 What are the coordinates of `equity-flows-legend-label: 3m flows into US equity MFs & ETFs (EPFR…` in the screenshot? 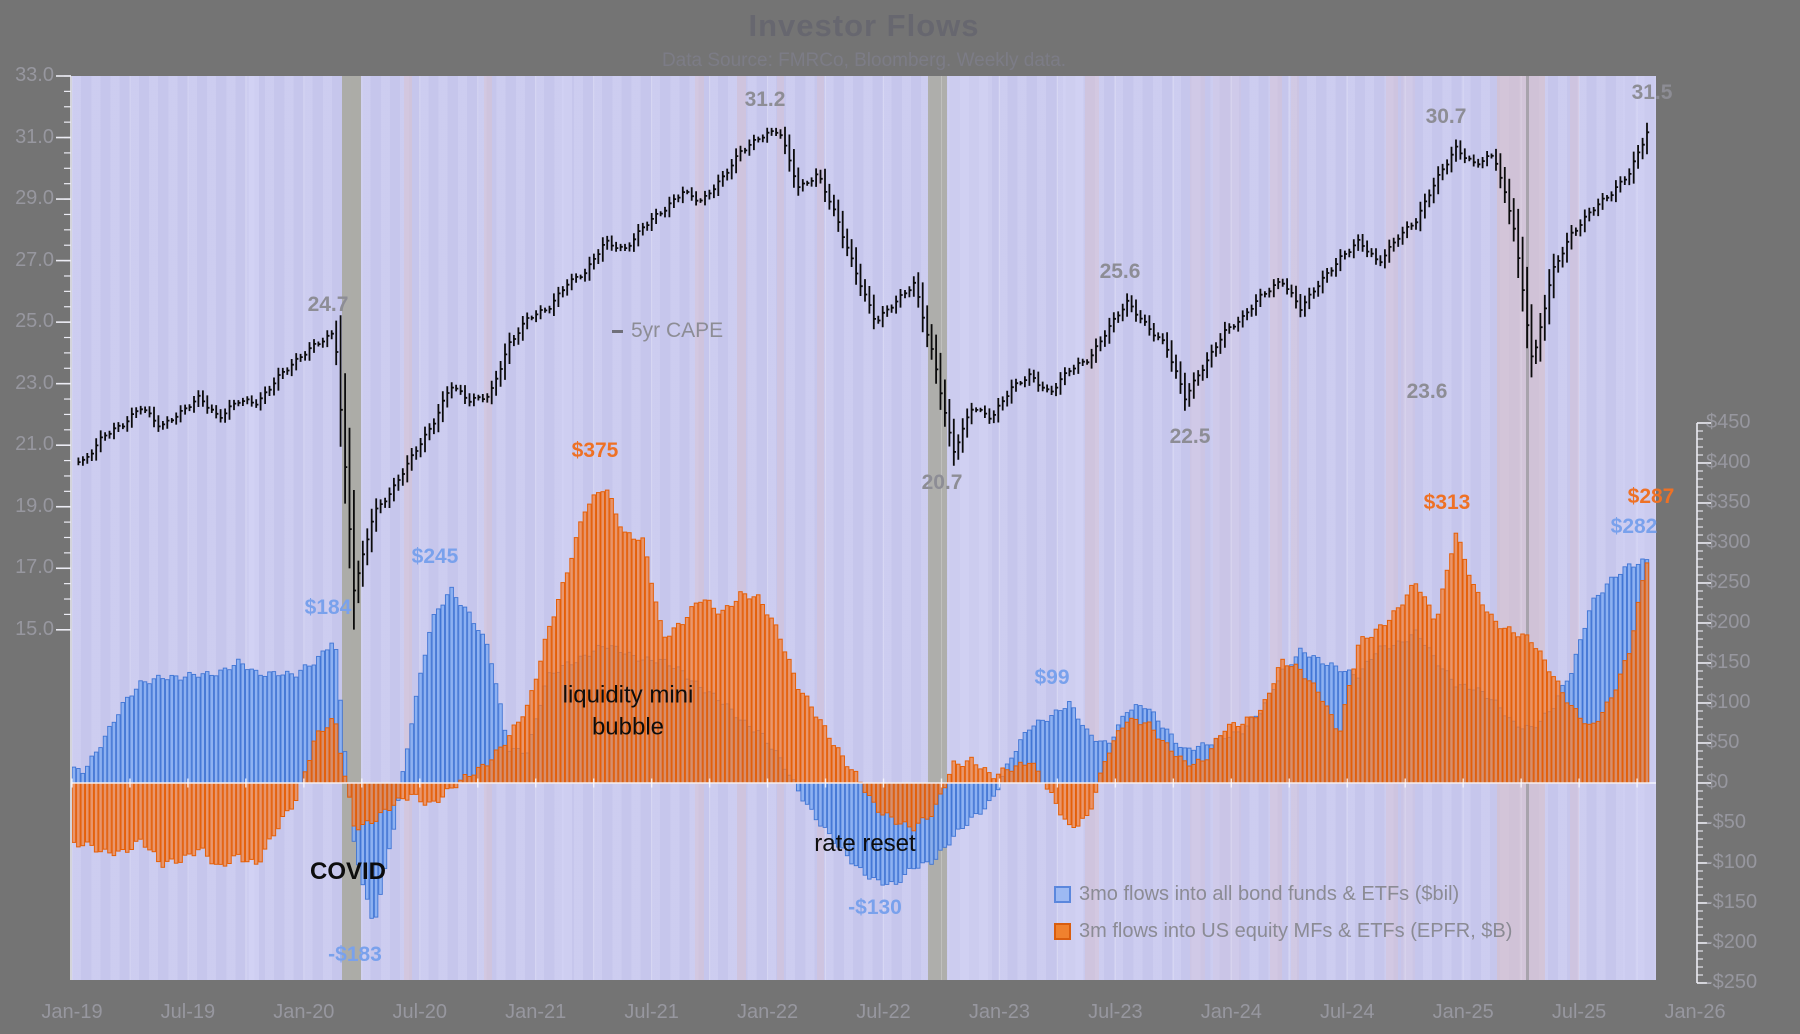 It's located at (1296, 931).